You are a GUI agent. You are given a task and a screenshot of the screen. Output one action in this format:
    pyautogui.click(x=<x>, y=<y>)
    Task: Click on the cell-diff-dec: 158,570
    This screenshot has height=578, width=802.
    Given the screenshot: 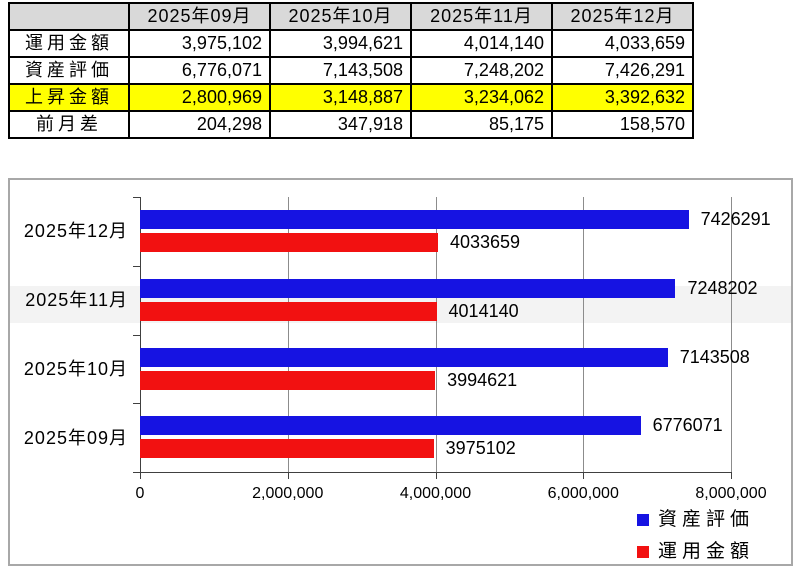 What is the action you would take?
    pyautogui.click(x=622, y=124)
    